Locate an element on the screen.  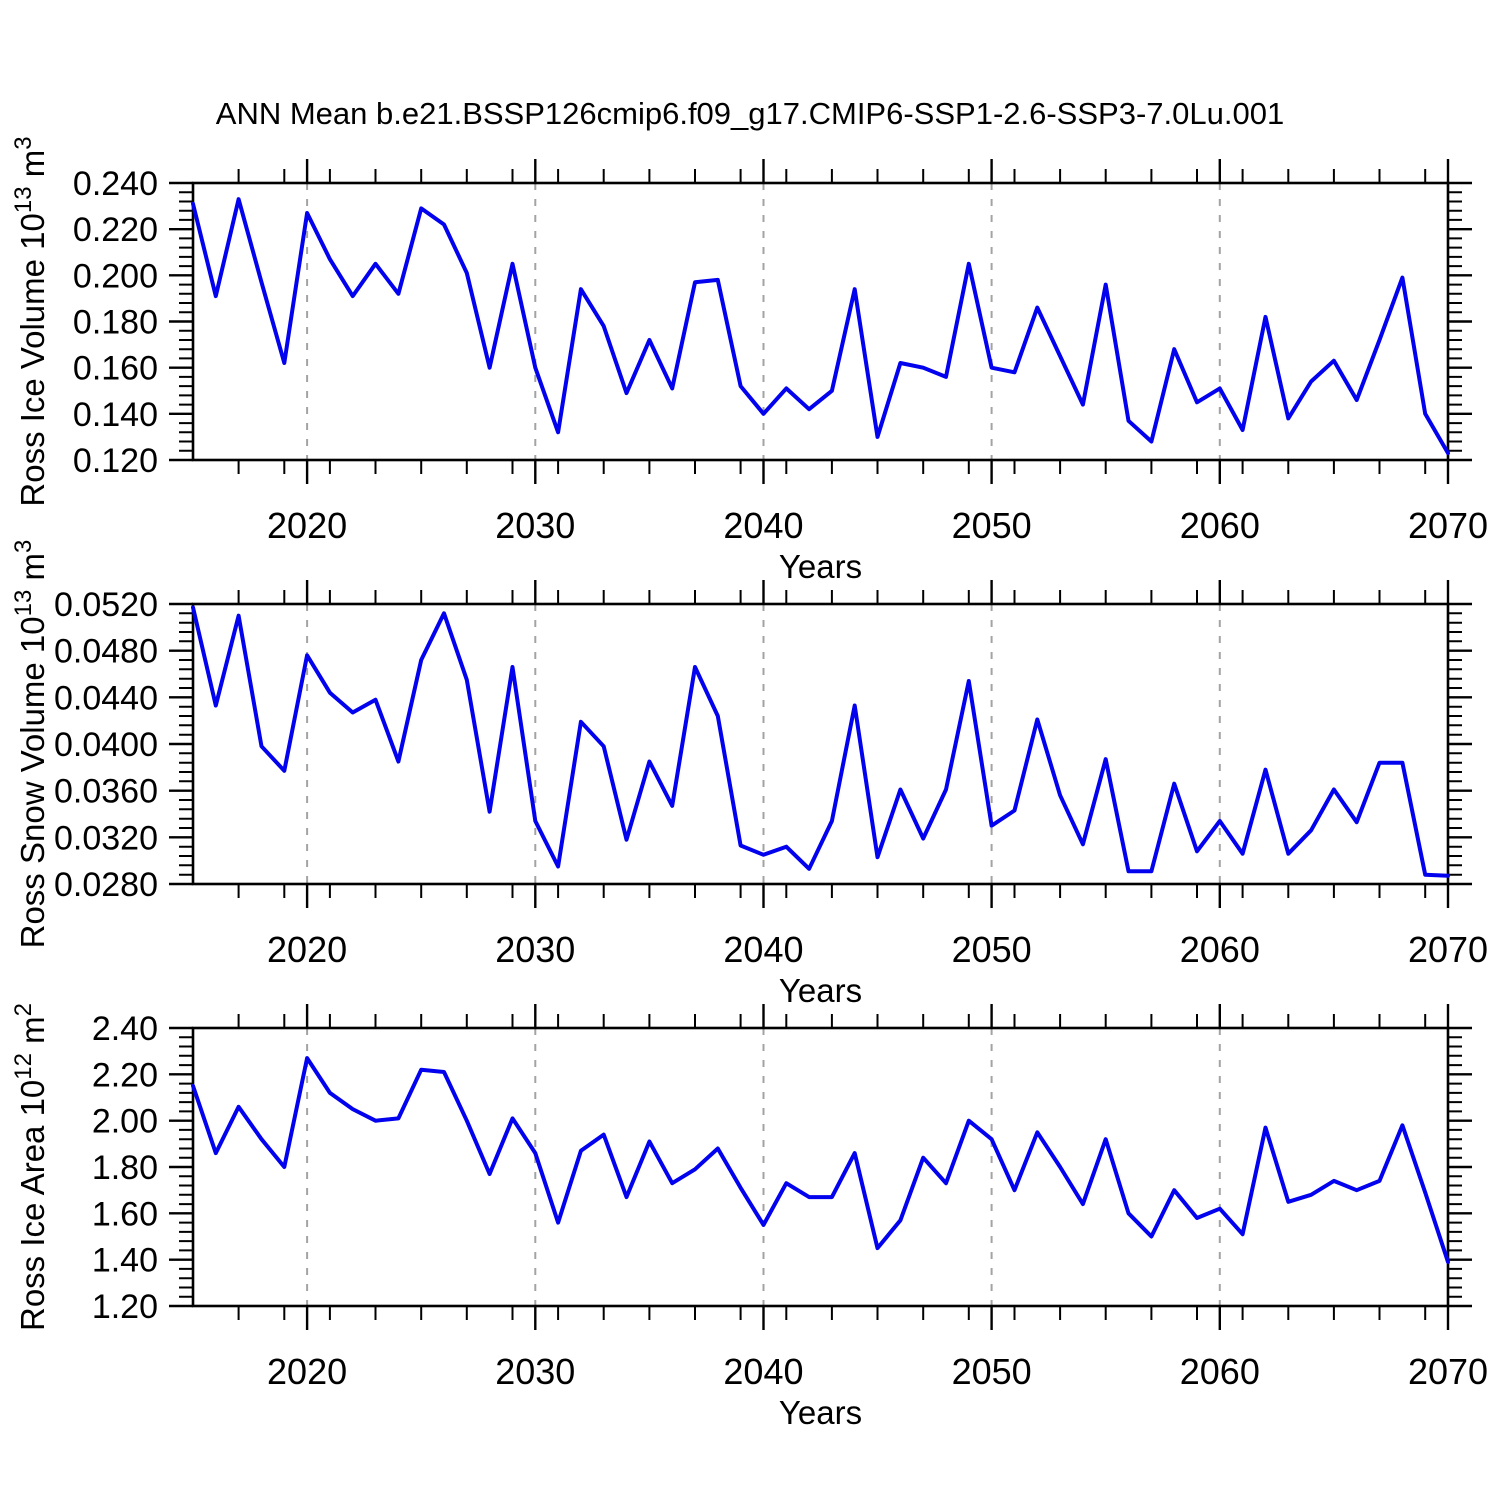
y-tick-label: 0.0440 is located at coordinates (106, 698).